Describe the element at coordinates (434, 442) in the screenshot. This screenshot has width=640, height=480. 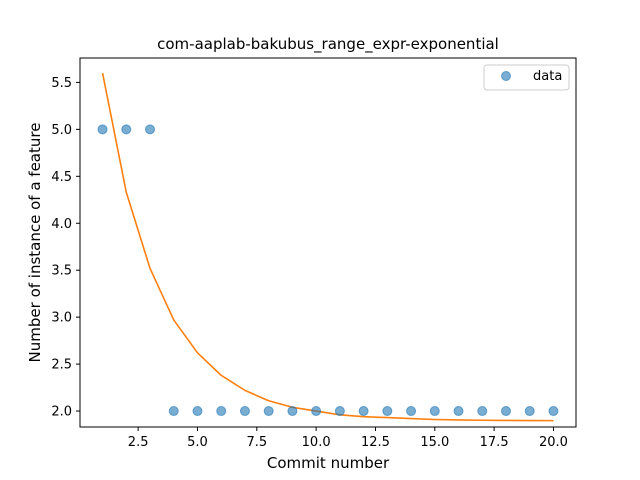
I see `x-tick-label: 15.0` at that location.